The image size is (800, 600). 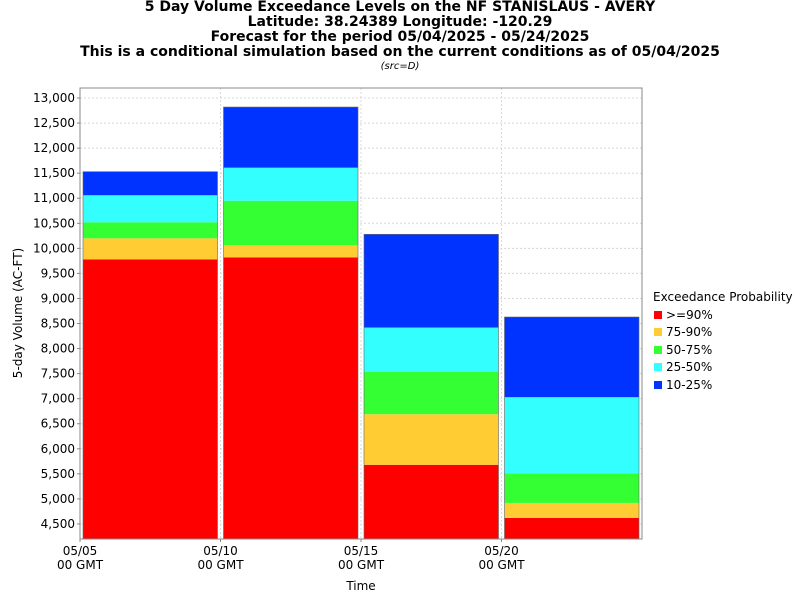 What do you see at coordinates (58, 298) in the screenshot?
I see `y-tick-label: 9,000` at bounding box center [58, 298].